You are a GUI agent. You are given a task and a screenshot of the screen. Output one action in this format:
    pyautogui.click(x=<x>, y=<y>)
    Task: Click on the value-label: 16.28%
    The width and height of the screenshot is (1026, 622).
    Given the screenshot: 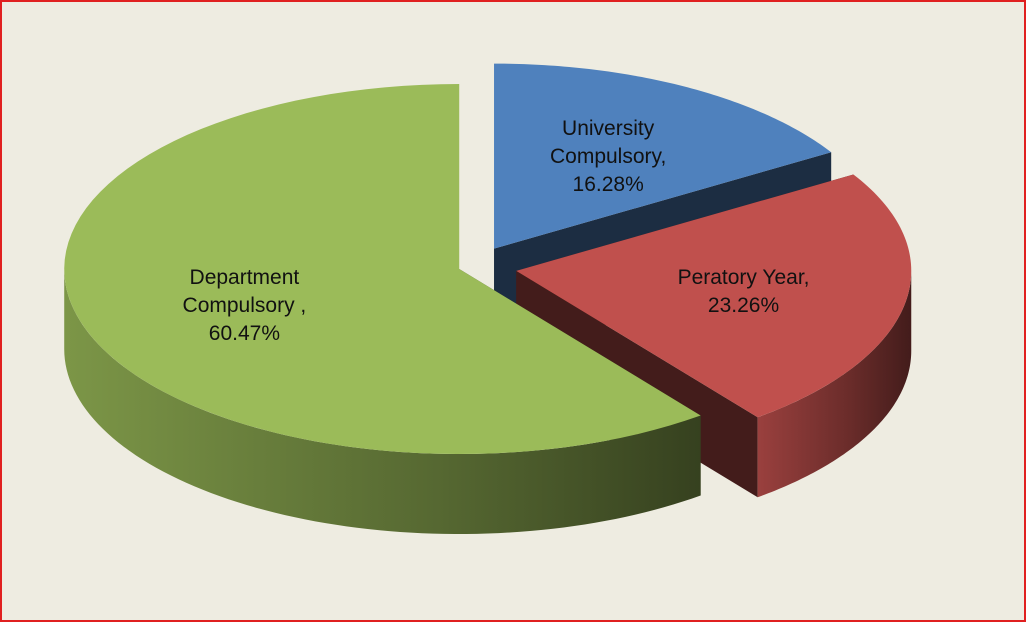 What is the action you would take?
    pyautogui.click(x=608, y=185)
    